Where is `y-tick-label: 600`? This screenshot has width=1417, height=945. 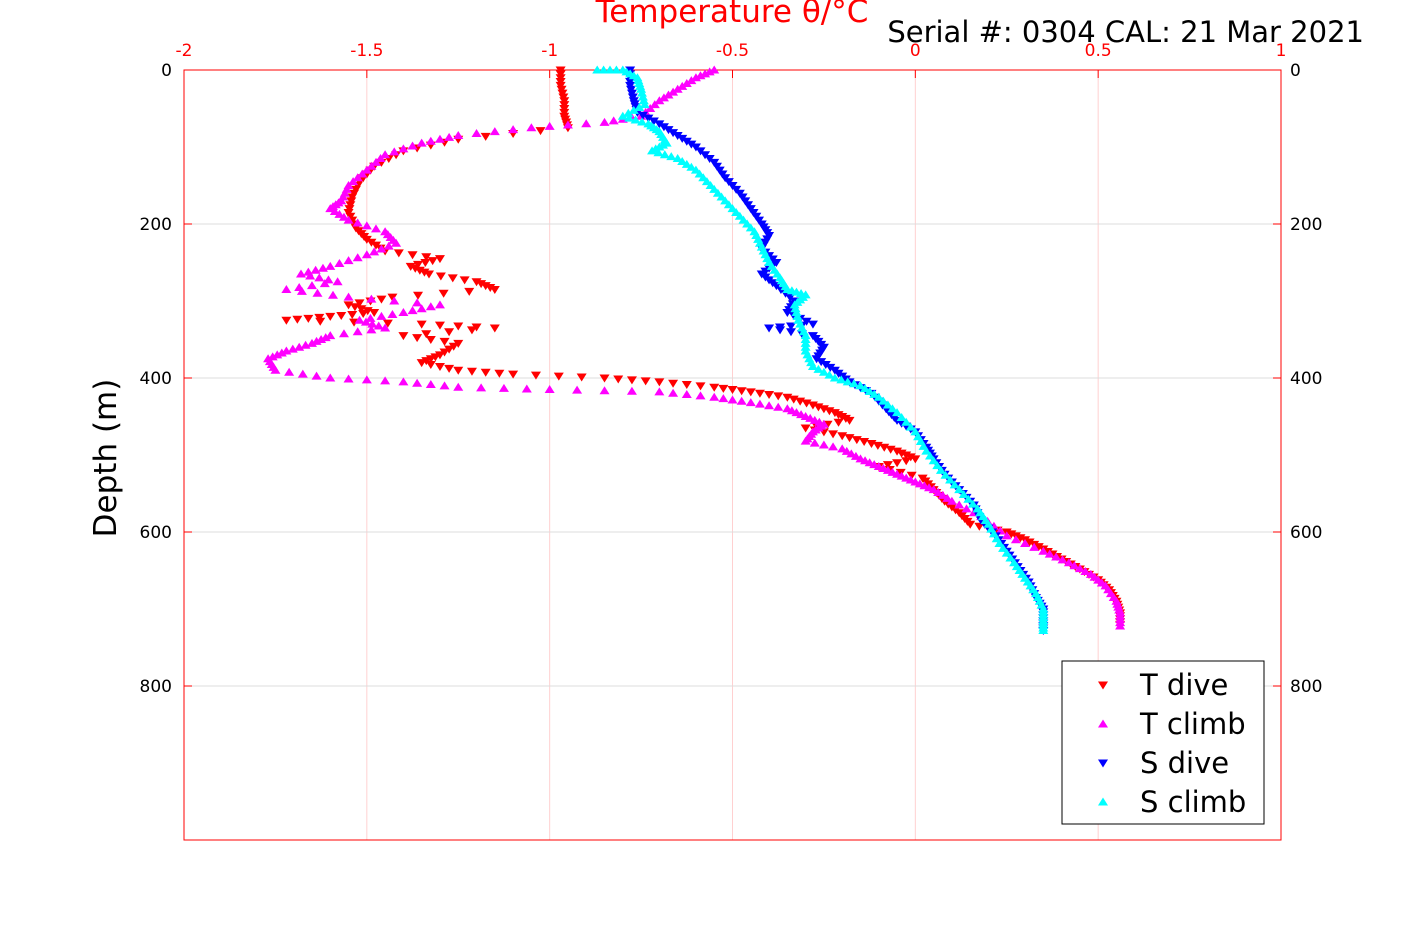
y-tick-label: 600 is located at coordinates (156, 533).